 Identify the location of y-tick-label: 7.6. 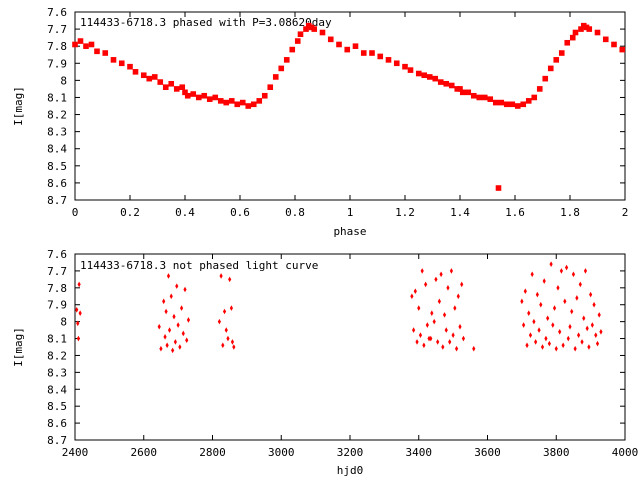
(57, 12).